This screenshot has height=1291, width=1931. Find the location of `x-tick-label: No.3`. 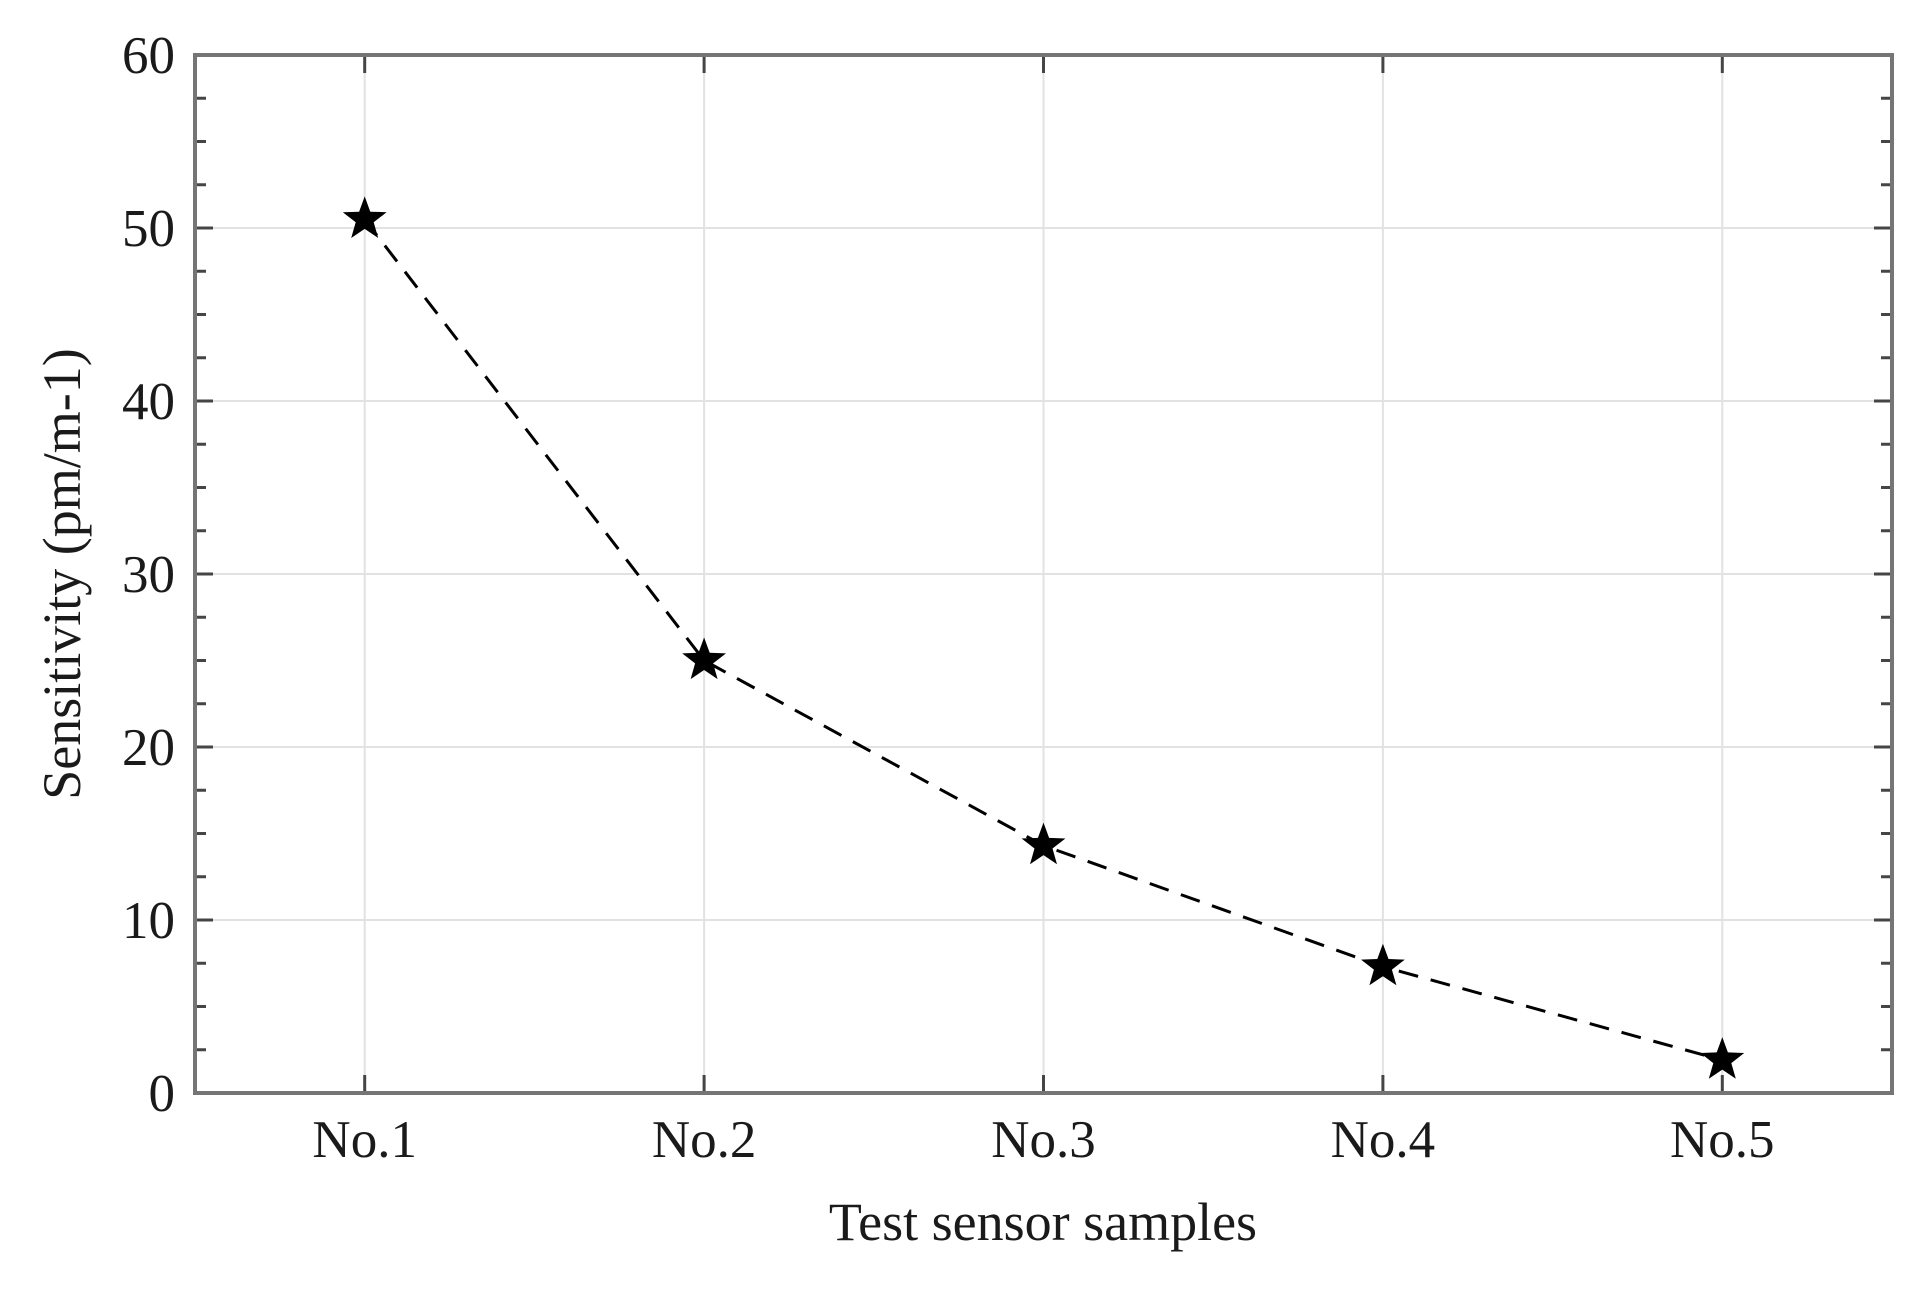

x-tick-label: No.3 is located at coordinates (1043, 1140).